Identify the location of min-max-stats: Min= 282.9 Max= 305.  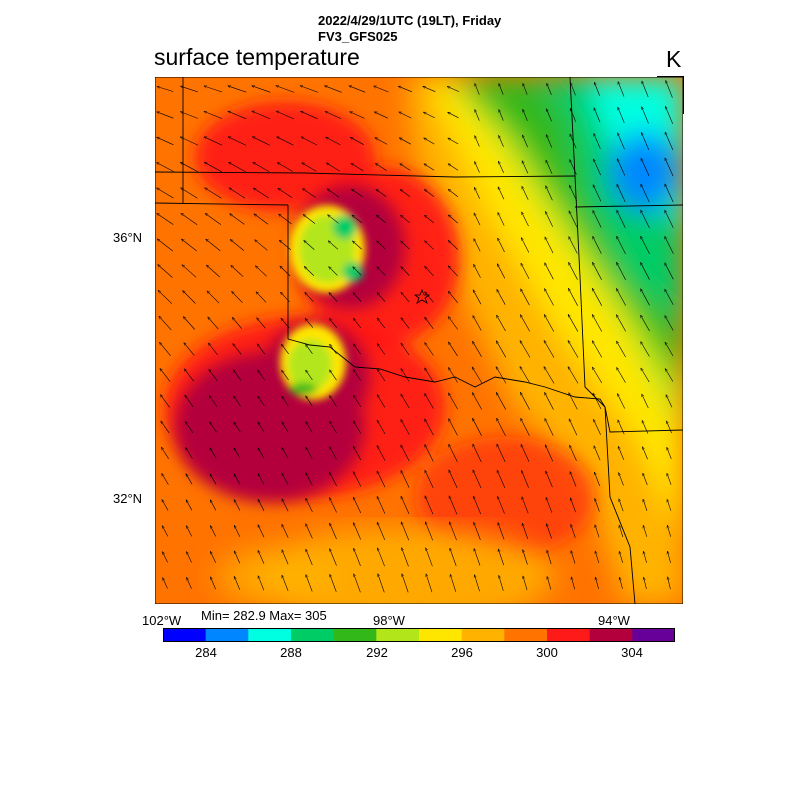
(264, 615).